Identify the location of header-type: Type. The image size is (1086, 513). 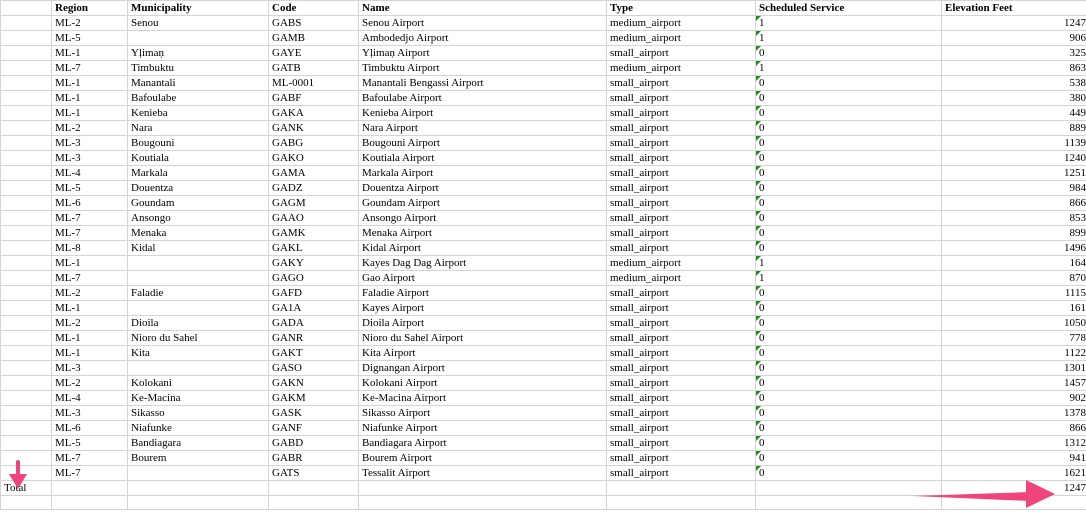
(681, 8).